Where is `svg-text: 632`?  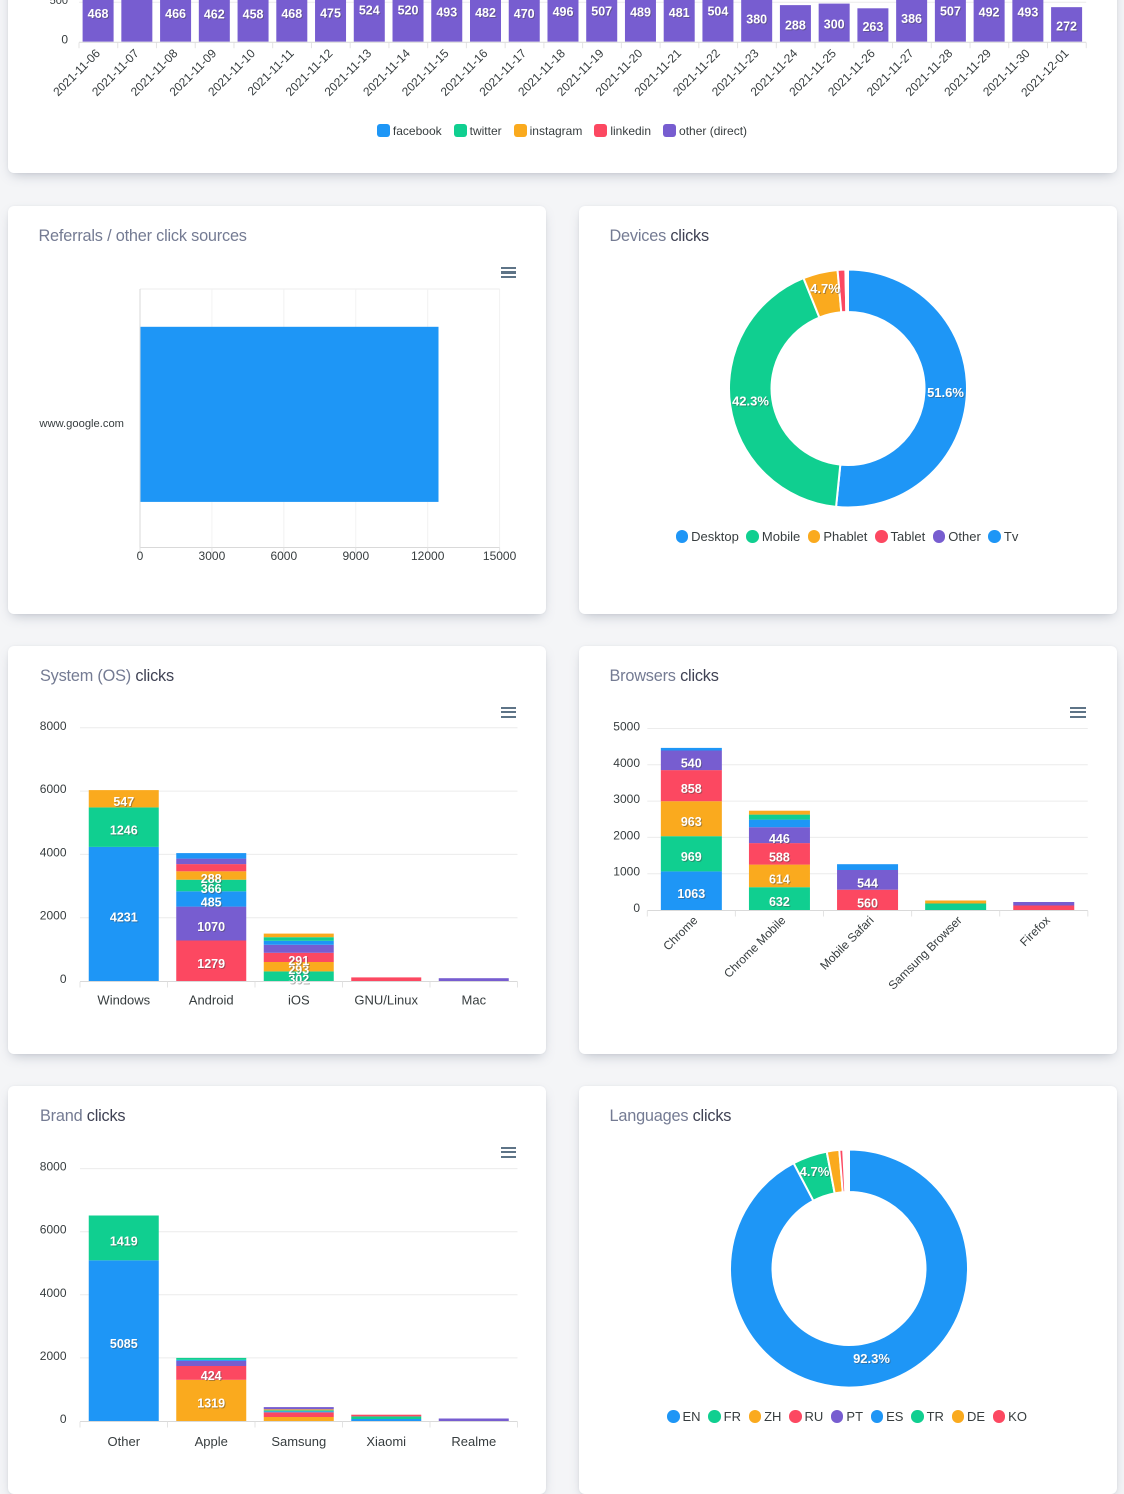
svg-text: 632 is located at coordinates (780, 903).